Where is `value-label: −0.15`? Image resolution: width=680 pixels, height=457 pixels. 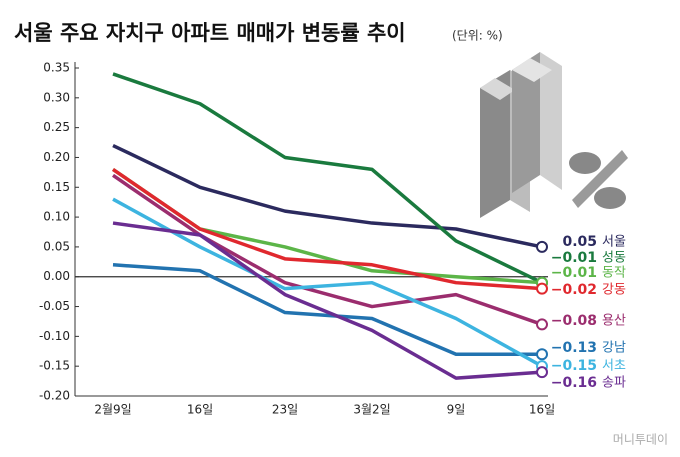 value-label: −0.15 is located at coordinates (574, 366).